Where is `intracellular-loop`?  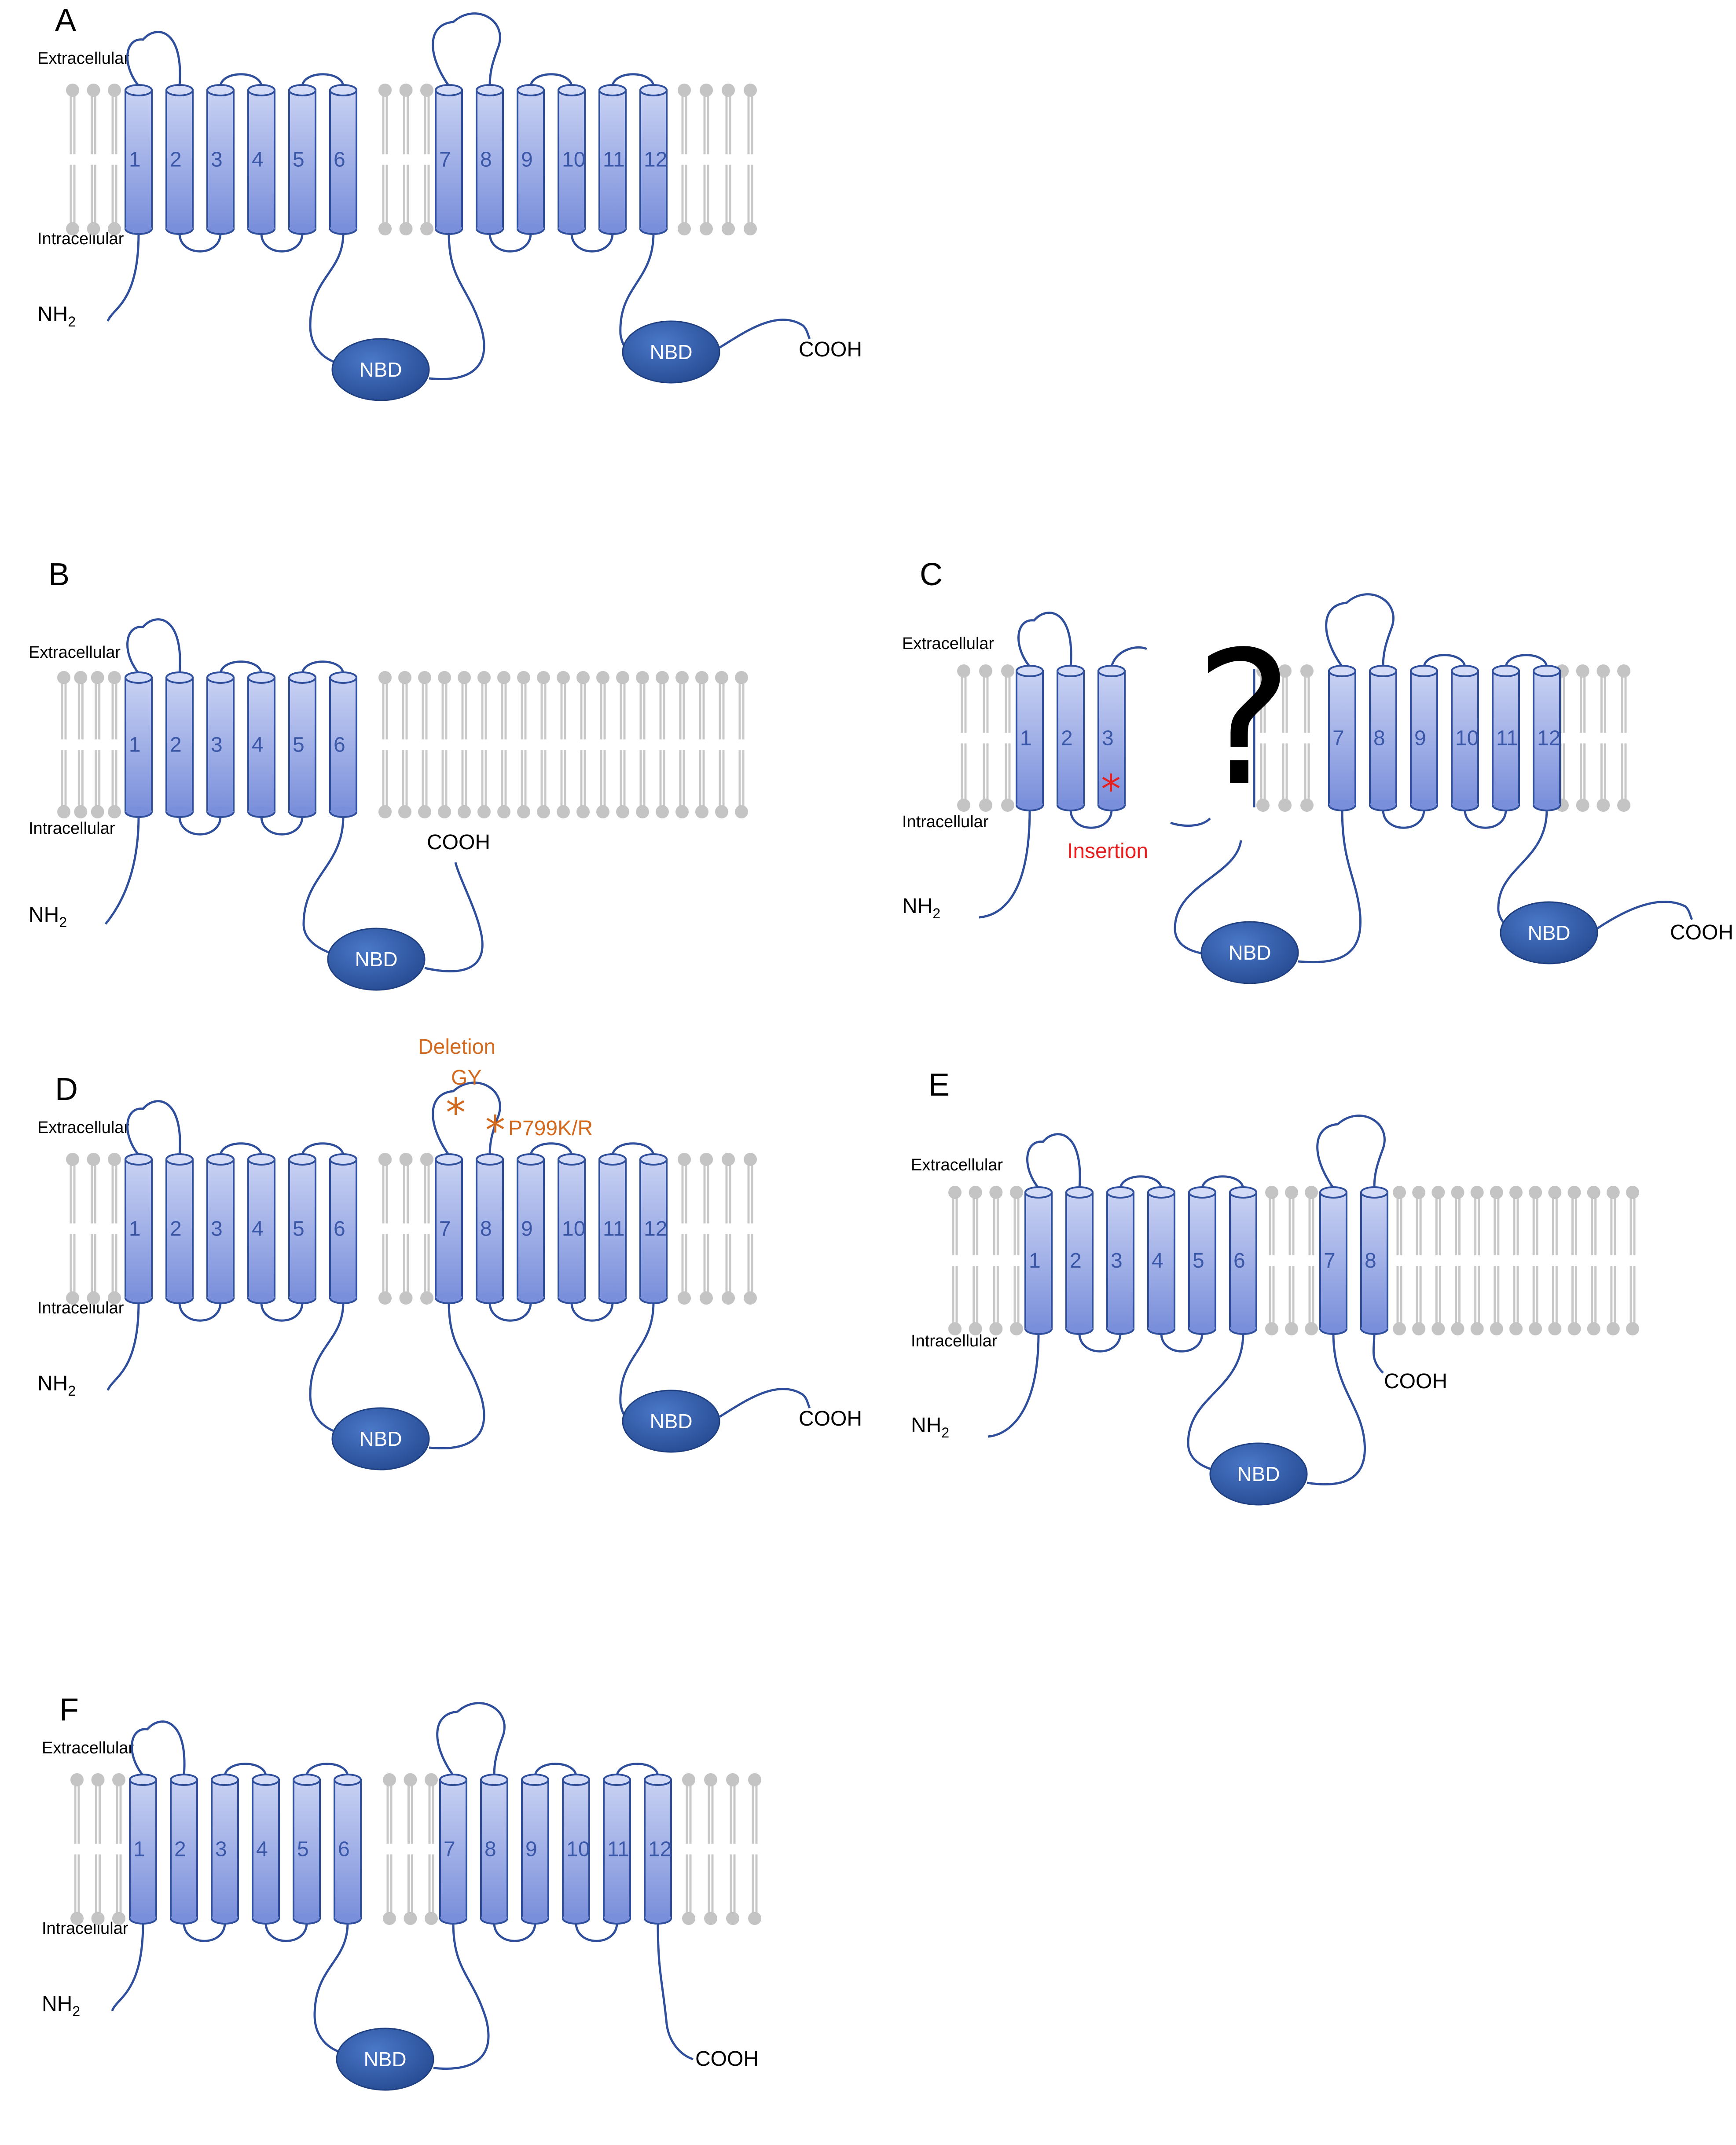 intracellular-loop is located at coordinates (592, 1312).